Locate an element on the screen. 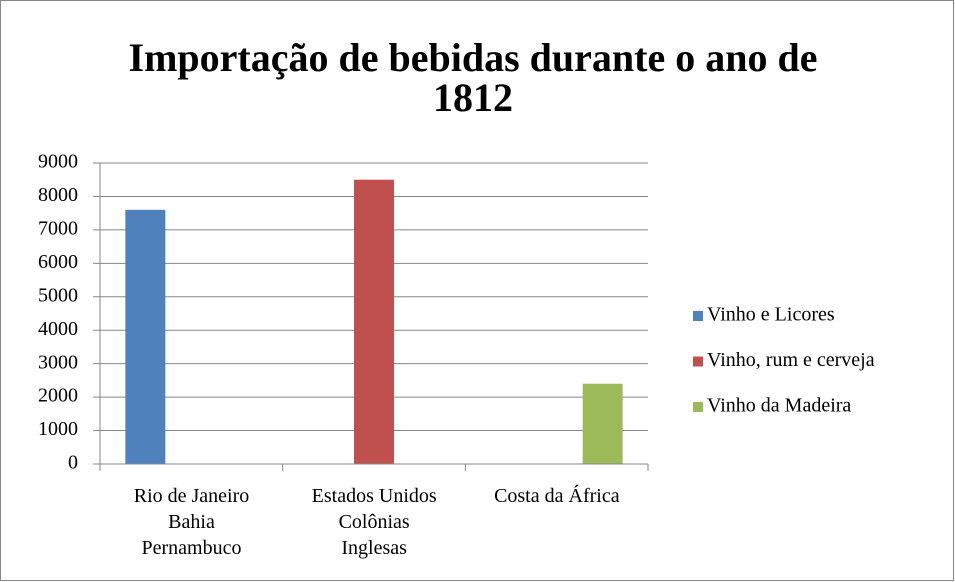  y-tick-label: 1000 is located at coordinates (58, 429).